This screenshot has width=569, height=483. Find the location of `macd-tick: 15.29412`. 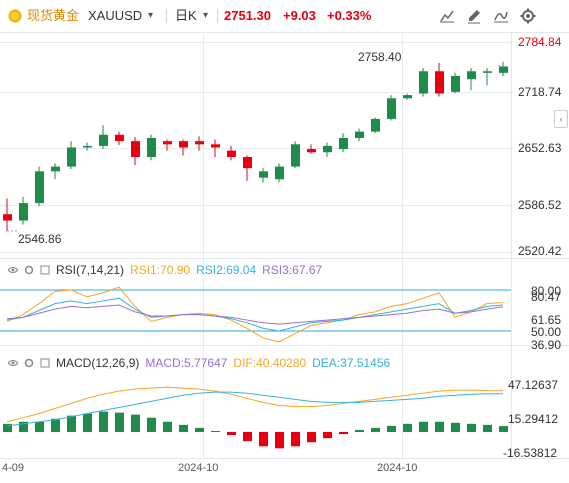

macd-tick: 15.29412 is located at coordinates (533, 419).